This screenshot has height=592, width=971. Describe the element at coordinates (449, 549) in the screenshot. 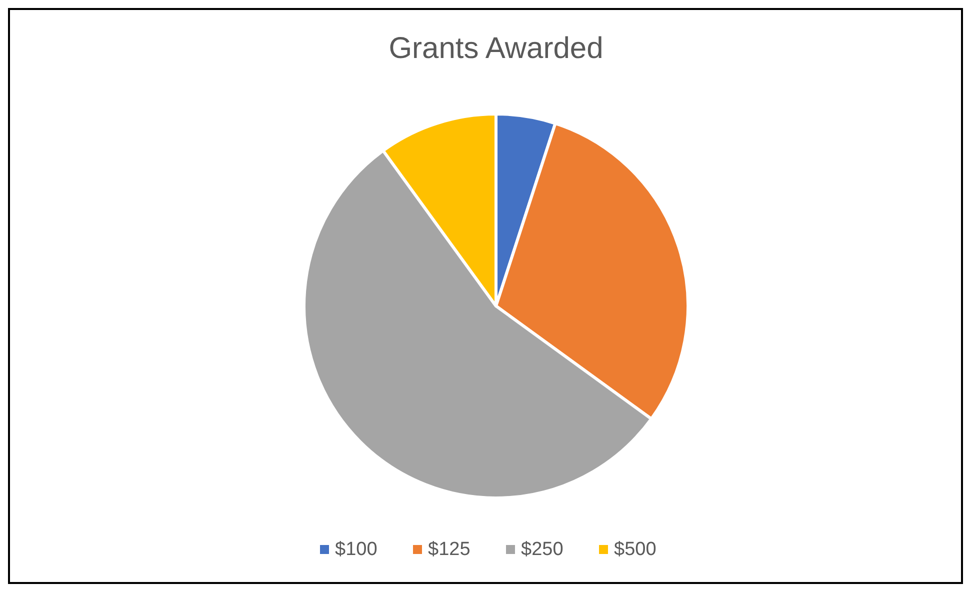

I see `legend-label: $125` at that location.